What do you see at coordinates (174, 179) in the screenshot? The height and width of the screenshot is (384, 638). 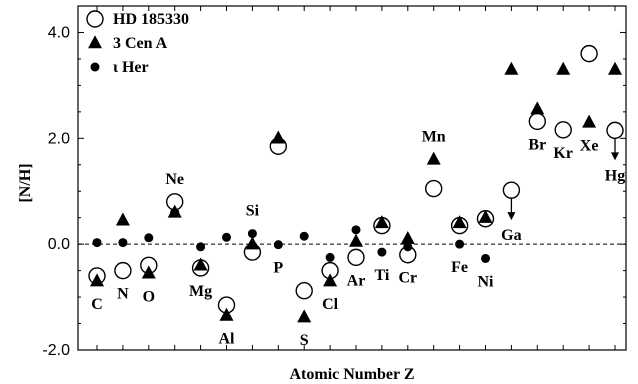 I see `element-label: Ne` at bounding box center [174, 179].